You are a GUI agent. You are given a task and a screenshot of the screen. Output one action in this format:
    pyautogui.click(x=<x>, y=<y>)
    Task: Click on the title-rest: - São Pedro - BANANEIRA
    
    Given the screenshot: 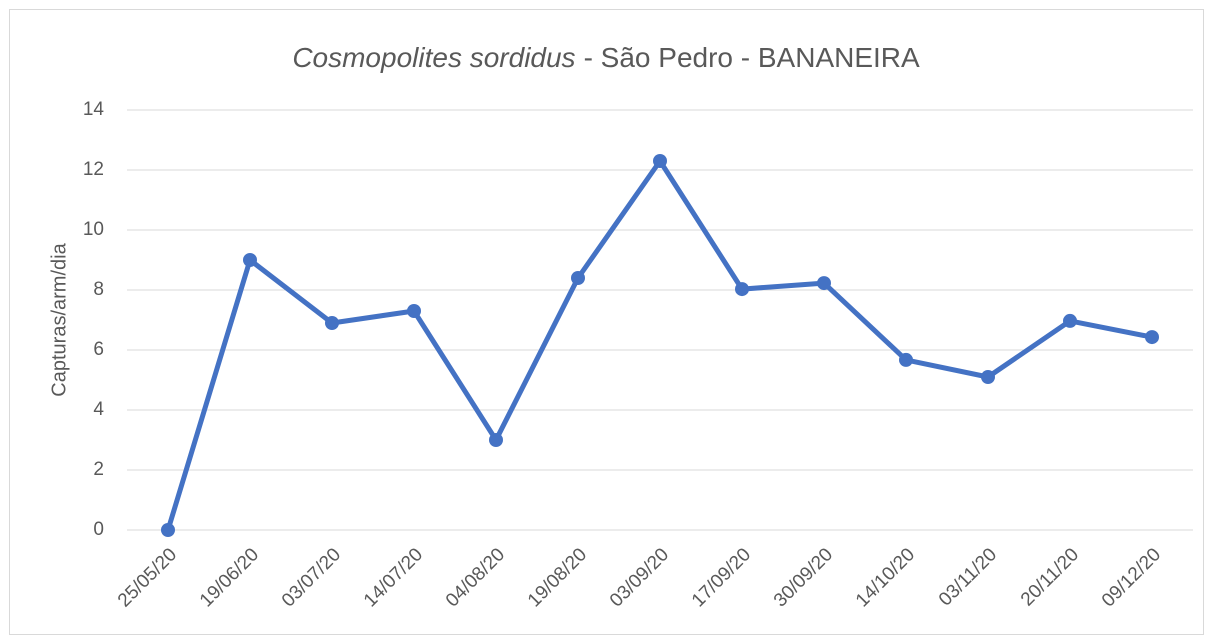 What is the action you would take?
    pyautogui.click(x=752, y=57)
    